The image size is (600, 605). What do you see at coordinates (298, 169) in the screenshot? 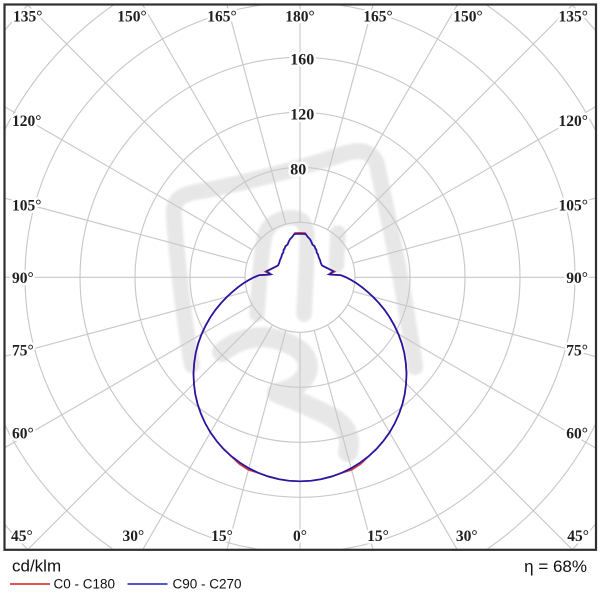
I see `svg-text: 80` at bounding box center [298, 169].